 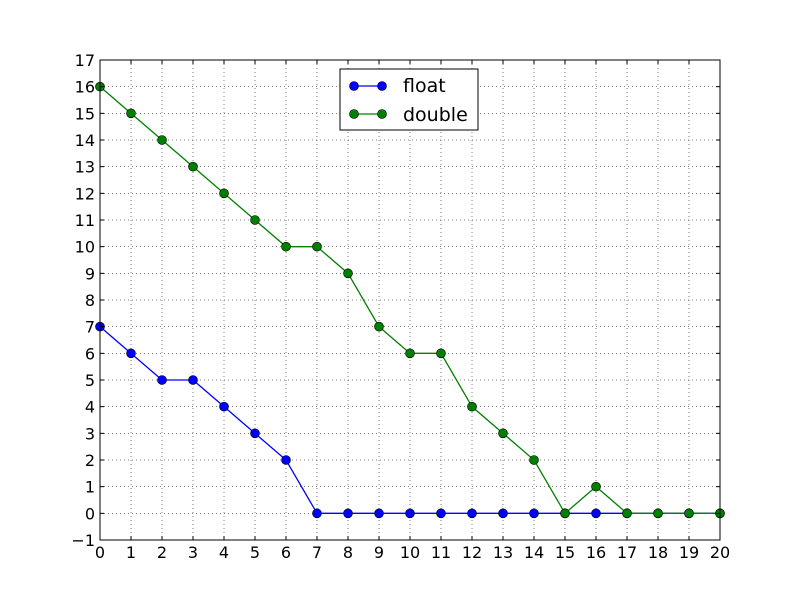 What do you see at coordinates (410, 552) in the screenshot?
I see `x-tick-label: 10` at bounding box center [410, 552].